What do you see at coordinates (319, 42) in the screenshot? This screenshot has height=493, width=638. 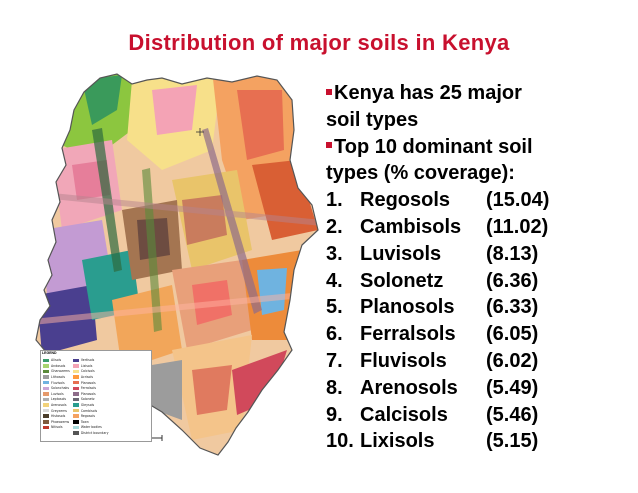 I see `slide-title: Distribution of major soils in Kenya` at bounding box center [319, 42].